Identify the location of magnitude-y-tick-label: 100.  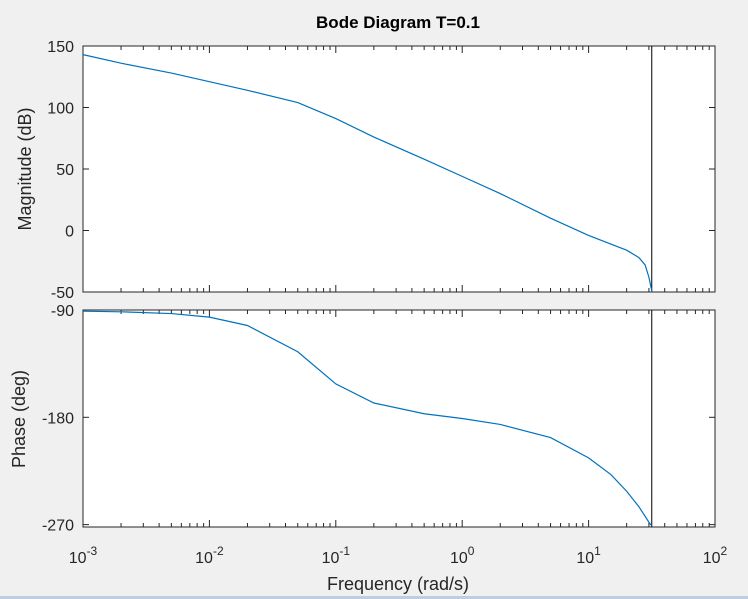
(60, 109).